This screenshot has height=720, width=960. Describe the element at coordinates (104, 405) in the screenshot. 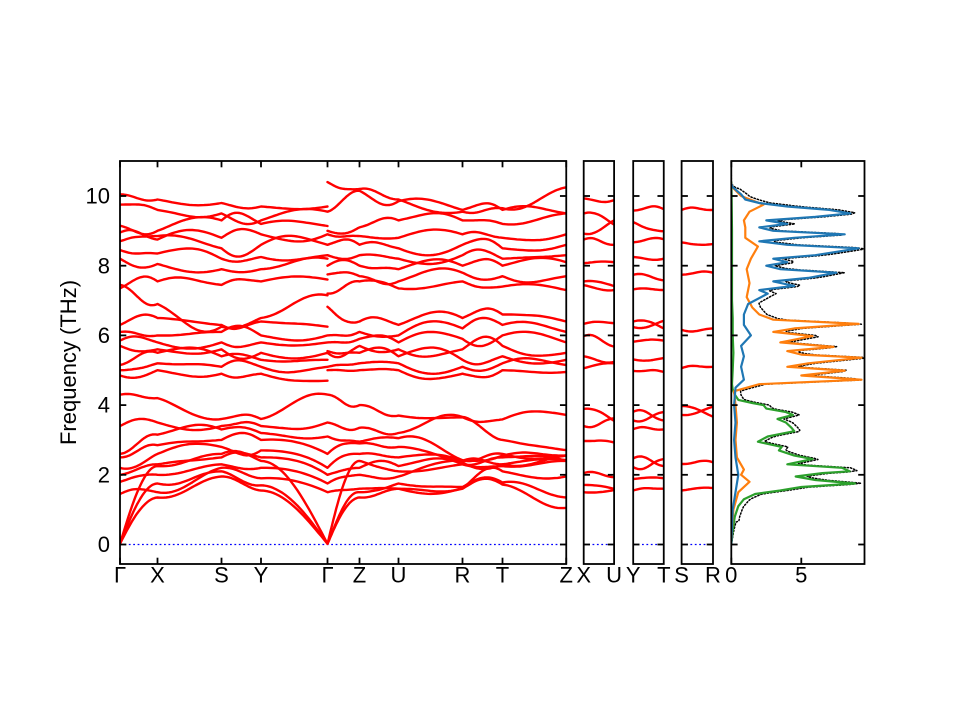

I see `svg-text: 4` at that location.